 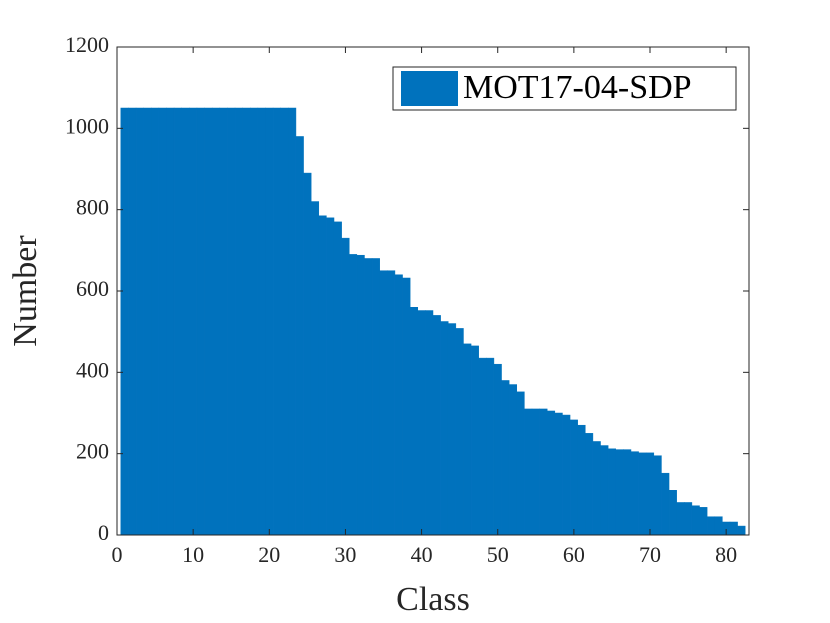 I want to click on x-tick-label: 60, so click(x=574, y=554).